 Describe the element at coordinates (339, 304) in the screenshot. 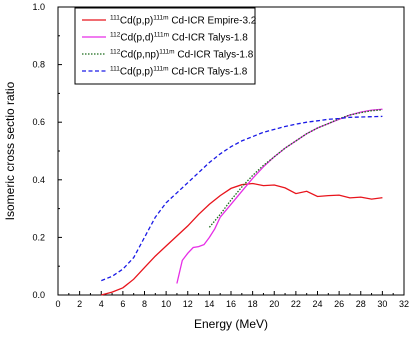

I see `x-tick-label: 26` at that location.